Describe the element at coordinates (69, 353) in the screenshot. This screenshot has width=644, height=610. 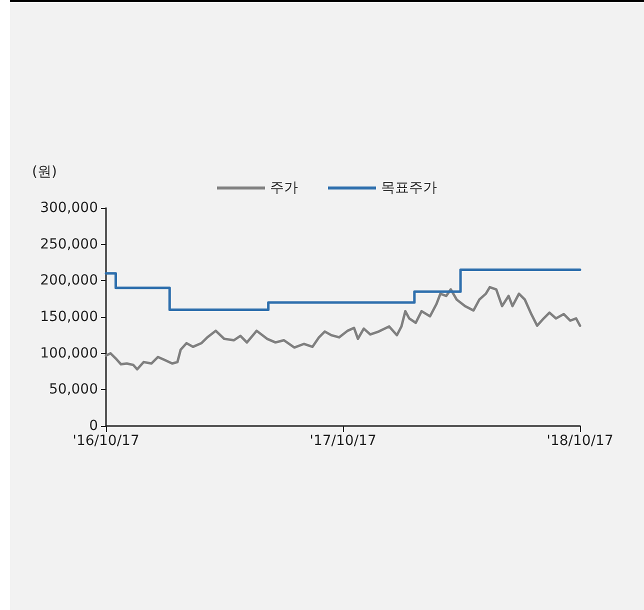
I see `y-tick-label: 100,000` at that location.